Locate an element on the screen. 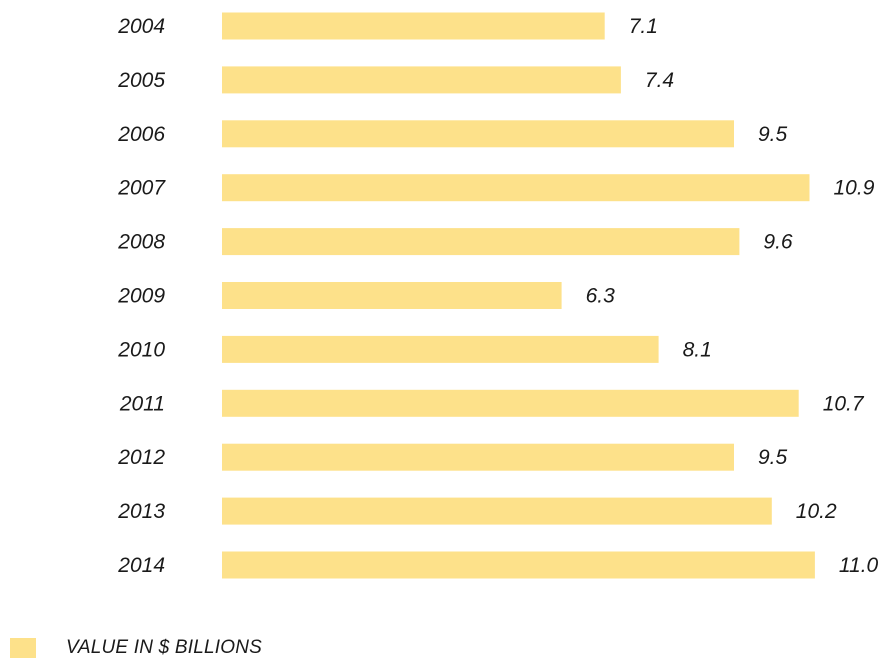  value-label-2004: 7.1 is located at coordinates (643, 26).